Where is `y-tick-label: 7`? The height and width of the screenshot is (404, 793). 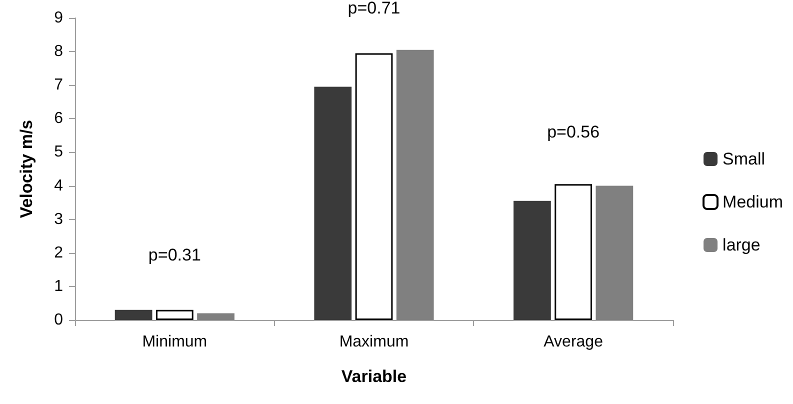 y-tick-label: 7 is located at coordinates (59, 85).